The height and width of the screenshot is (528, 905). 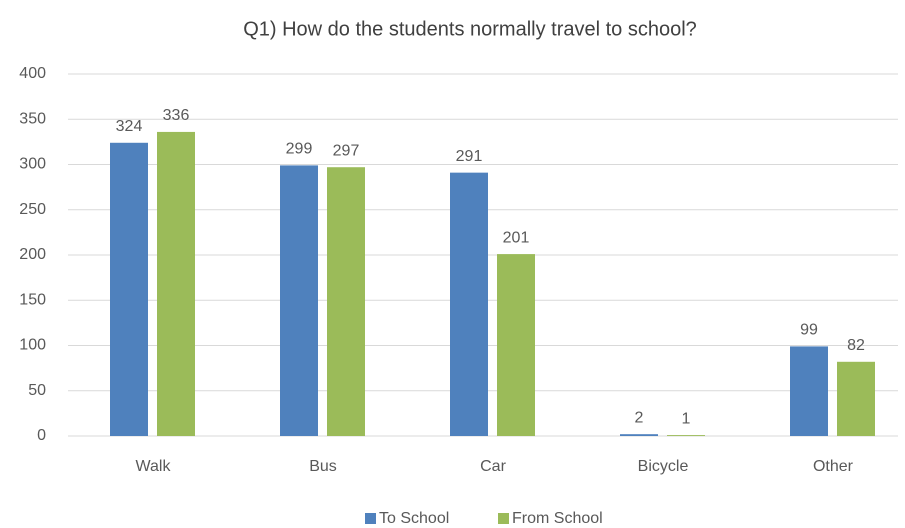 What do you see at coordinates (323, 466) in the screenshot?
I see `x-tick-label: Bus` at bounding box center [323, 466].